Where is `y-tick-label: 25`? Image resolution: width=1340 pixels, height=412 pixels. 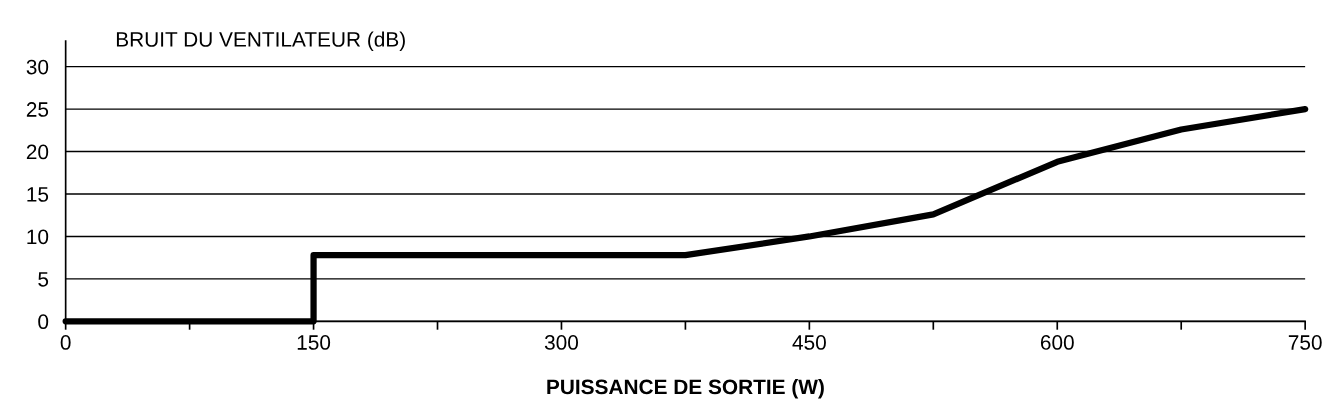
y-tick-label: 25 is located at coordinates (37, 109).